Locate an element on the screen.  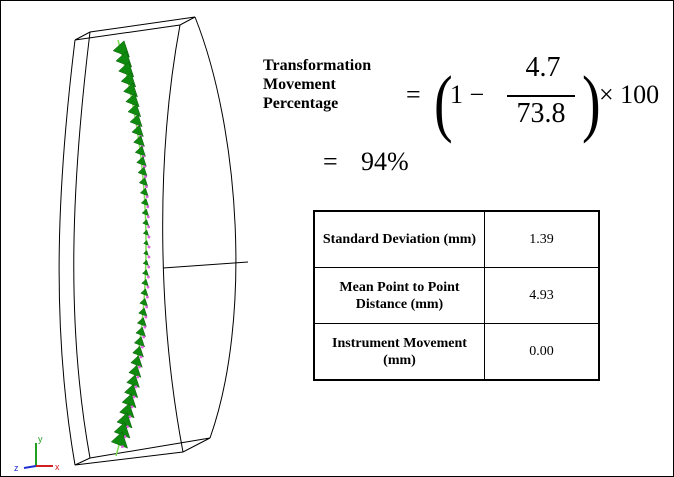
outline-bottom-face is located at coordinates (142, 451).